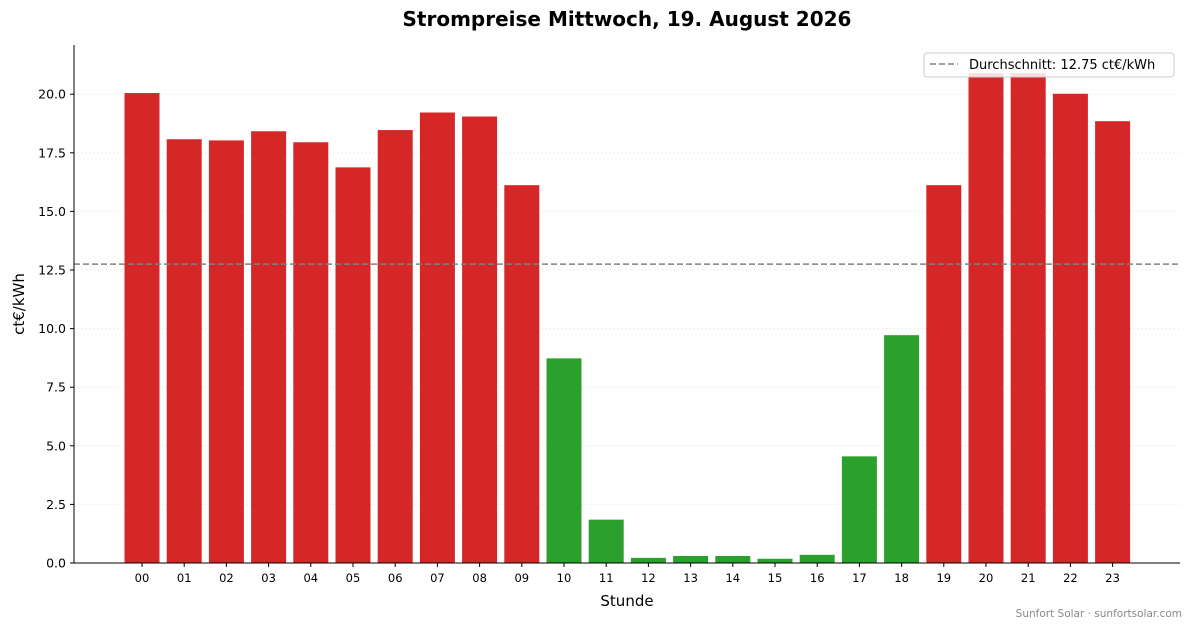 The height and width of the screenshot is (628, 1193). I want to click on y-tick-label: 7.5, so click(56, 387).